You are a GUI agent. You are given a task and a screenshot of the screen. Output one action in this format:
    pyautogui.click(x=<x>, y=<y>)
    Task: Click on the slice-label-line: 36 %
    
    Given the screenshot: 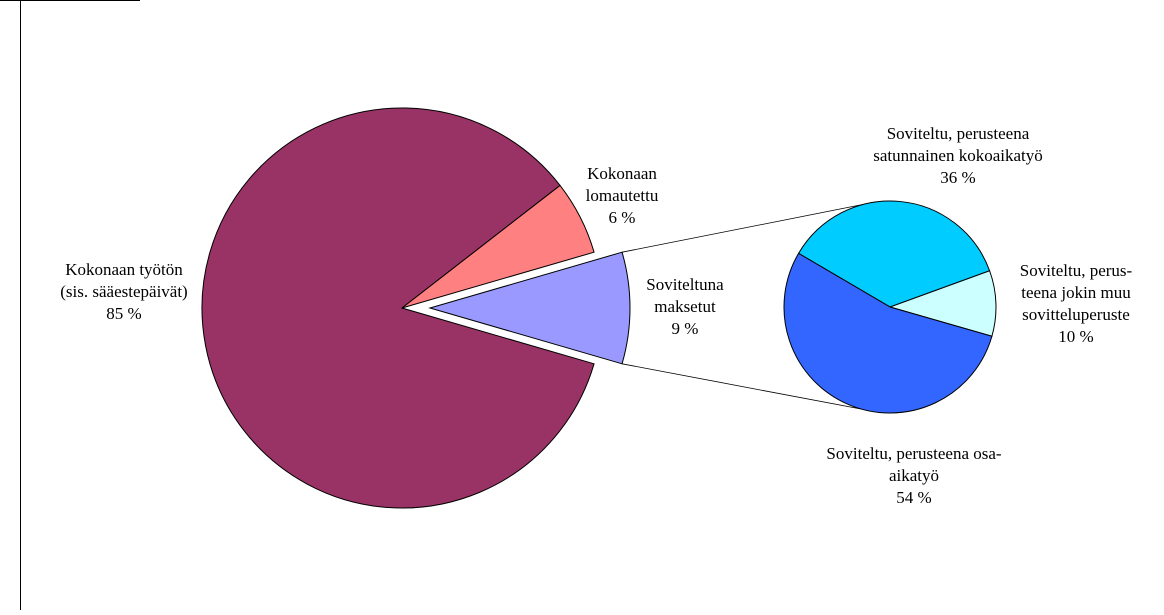 What is the action you would take?
    pyautogui.click(x=957, y=177)
    